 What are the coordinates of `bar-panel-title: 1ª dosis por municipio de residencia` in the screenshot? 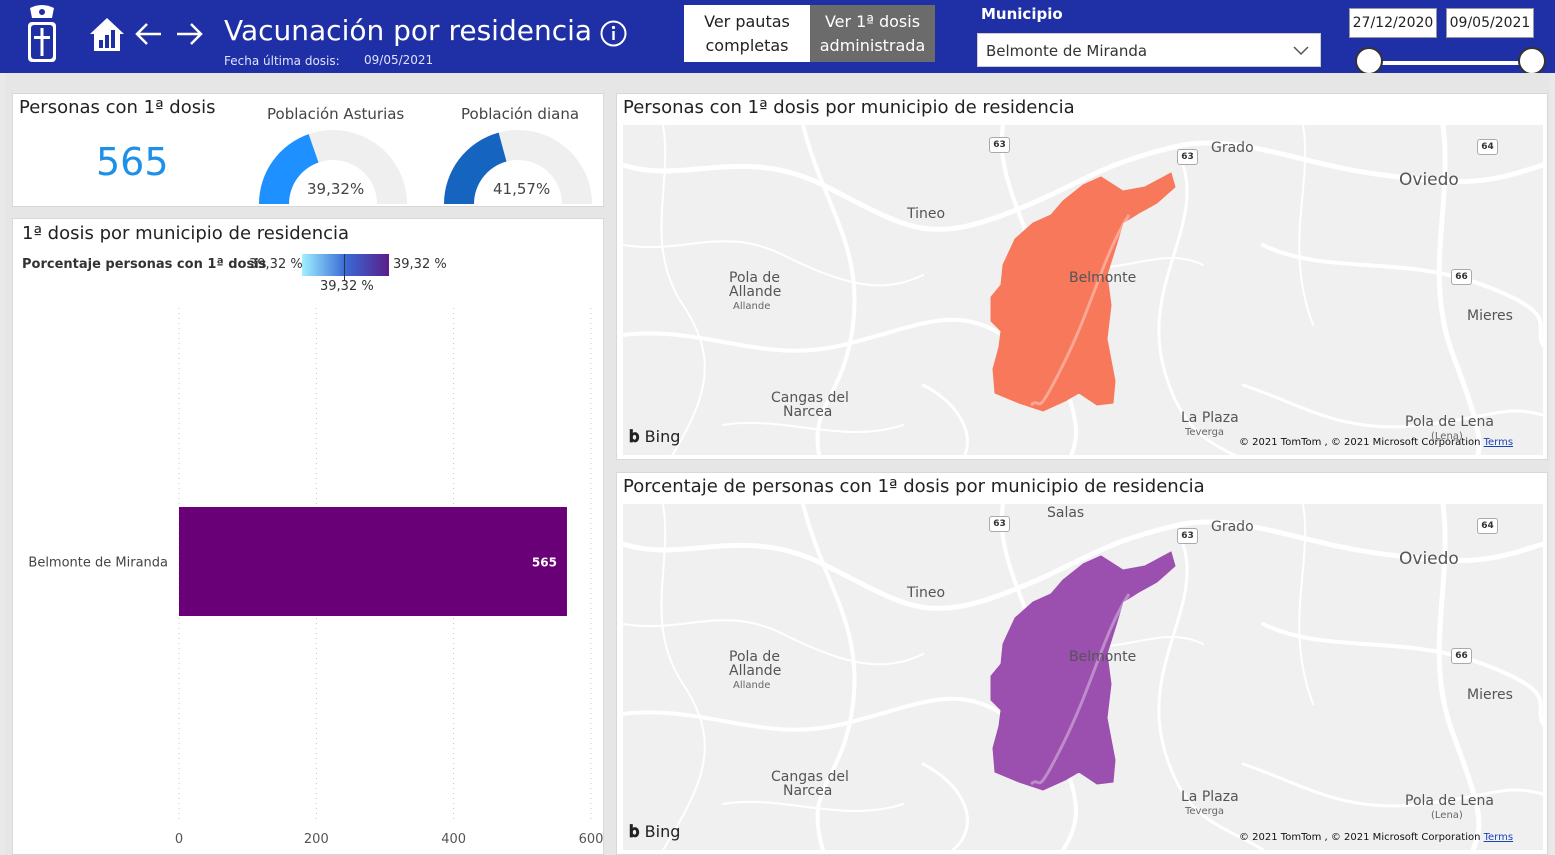 It's located at (186, 233).